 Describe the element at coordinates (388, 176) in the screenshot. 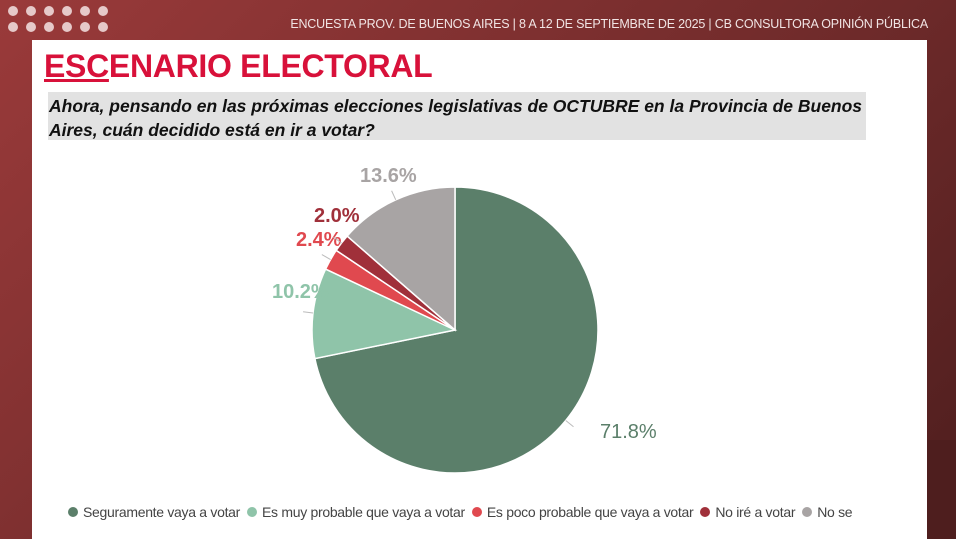

I see `data-label: 13.6%` at that location.